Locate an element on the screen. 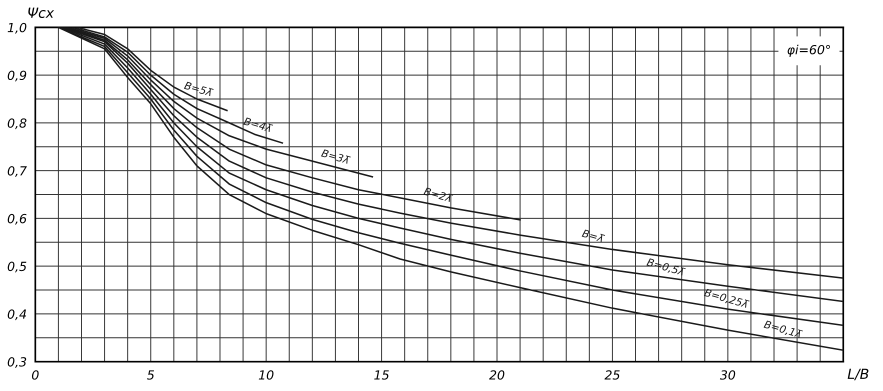  annotation: φi=60° is located at coordinates (809, 50).